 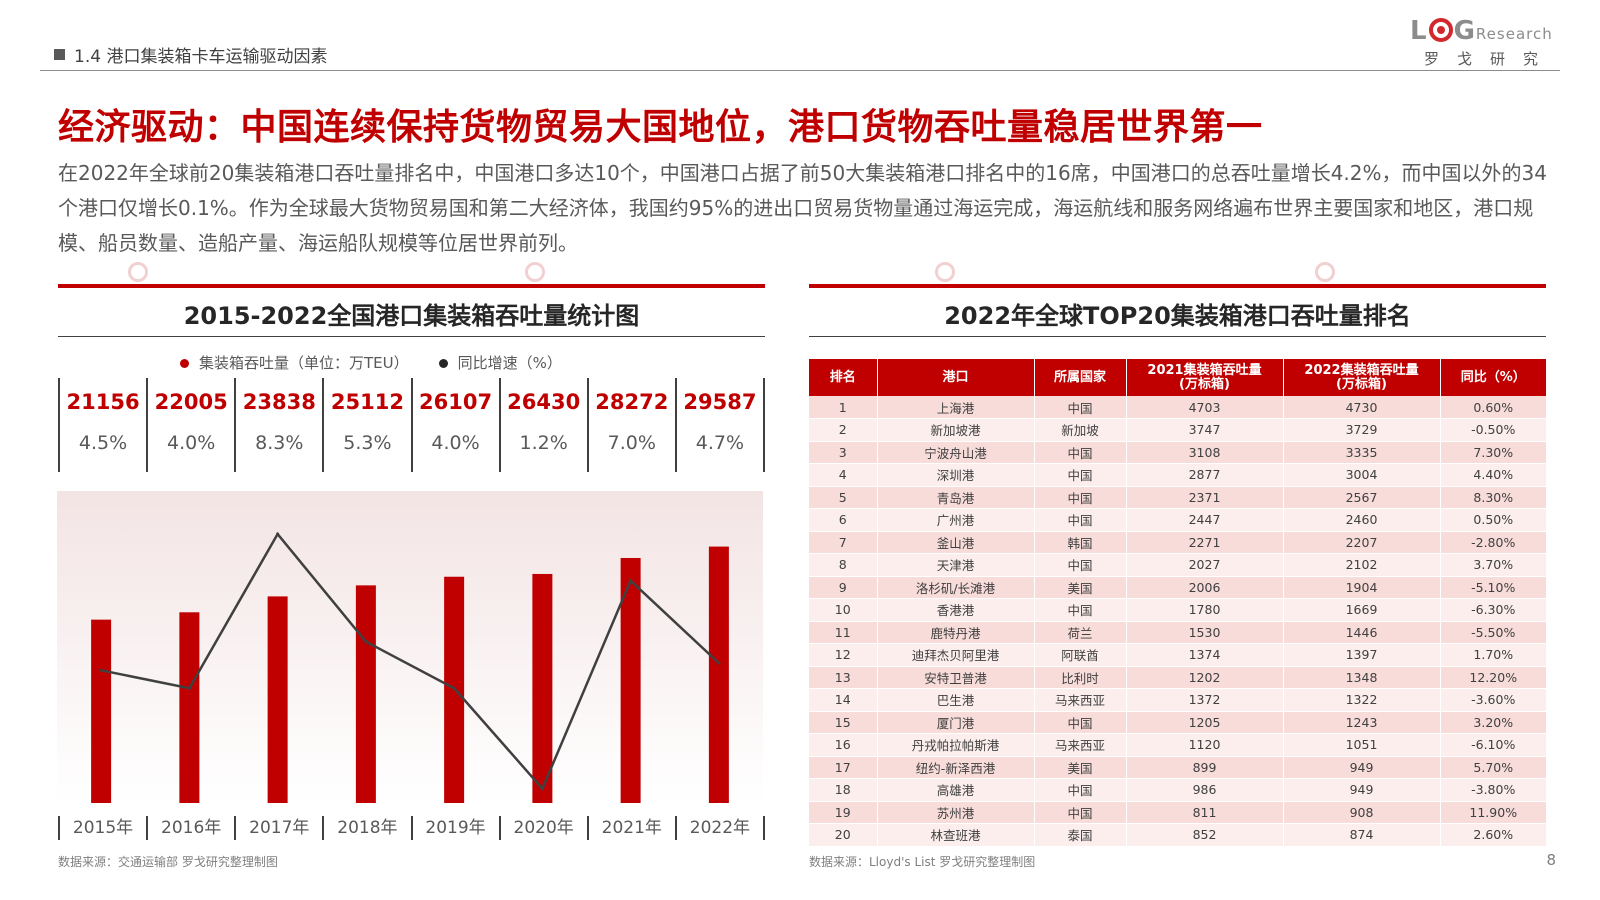 What do you see at coordinates (1362, 565) in the screenshot?
I see `table-cell: 2102` at bounding box center [1362, 565].